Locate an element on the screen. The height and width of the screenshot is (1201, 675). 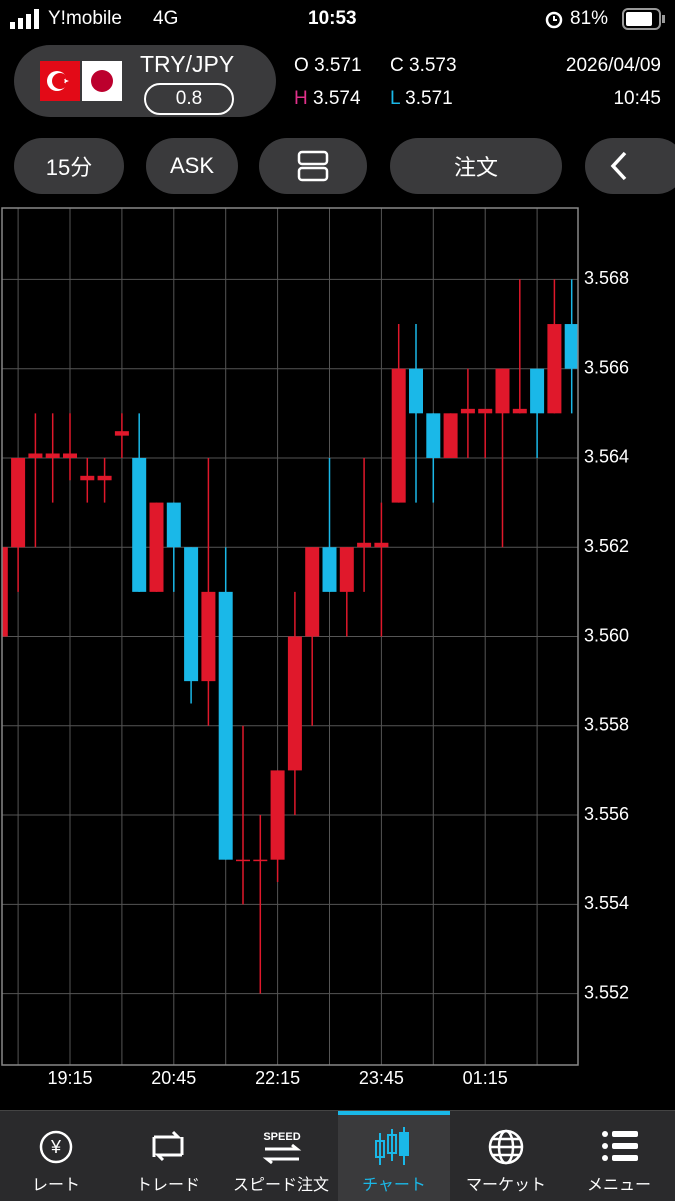
close-value: 3.573 is located at coordinates (433, 65).